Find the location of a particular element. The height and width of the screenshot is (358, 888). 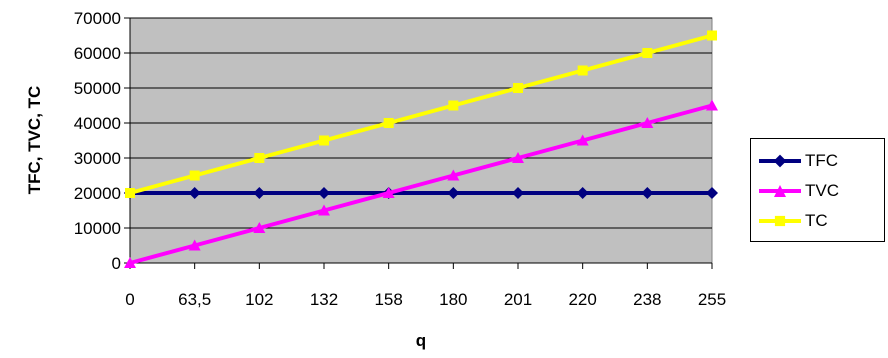

y-tick-label: 30000 is located at coordinates (97, 158).